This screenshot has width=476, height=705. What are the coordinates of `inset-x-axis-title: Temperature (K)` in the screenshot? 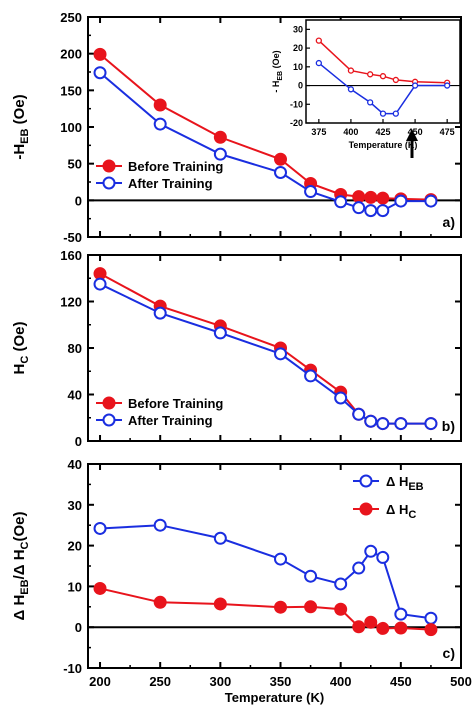 It's located at (383, 145).